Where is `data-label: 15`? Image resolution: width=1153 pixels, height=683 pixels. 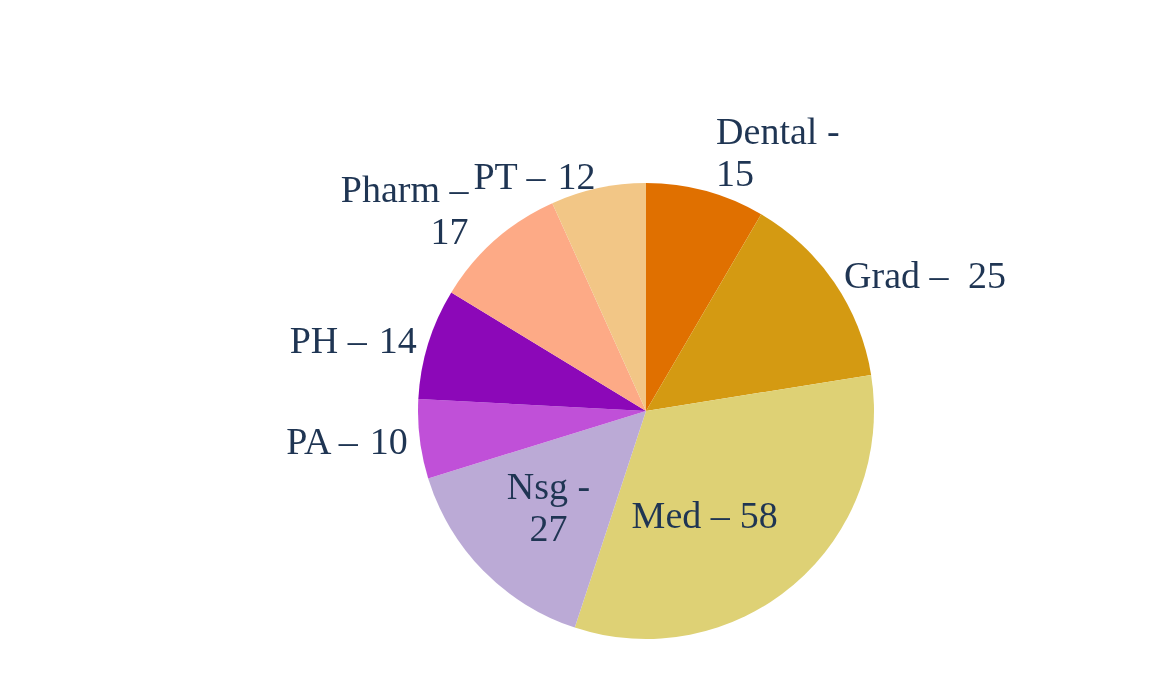 data-label: 15 is located at coordinates (735, 173).